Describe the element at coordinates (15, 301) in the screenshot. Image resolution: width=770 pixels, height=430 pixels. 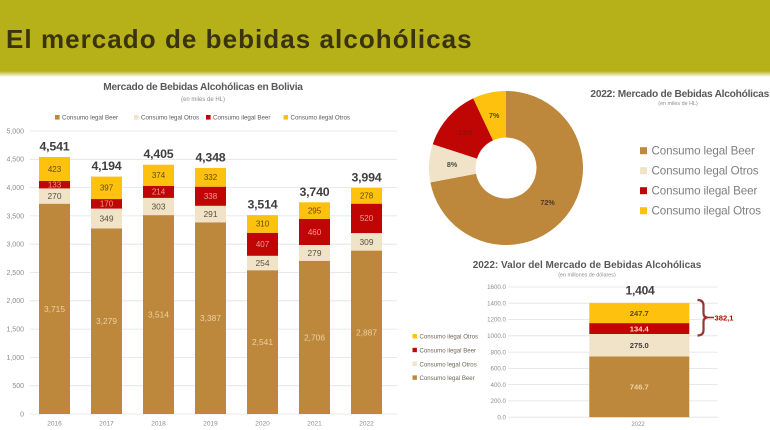
I see `svg-text: 2,000` at that location.